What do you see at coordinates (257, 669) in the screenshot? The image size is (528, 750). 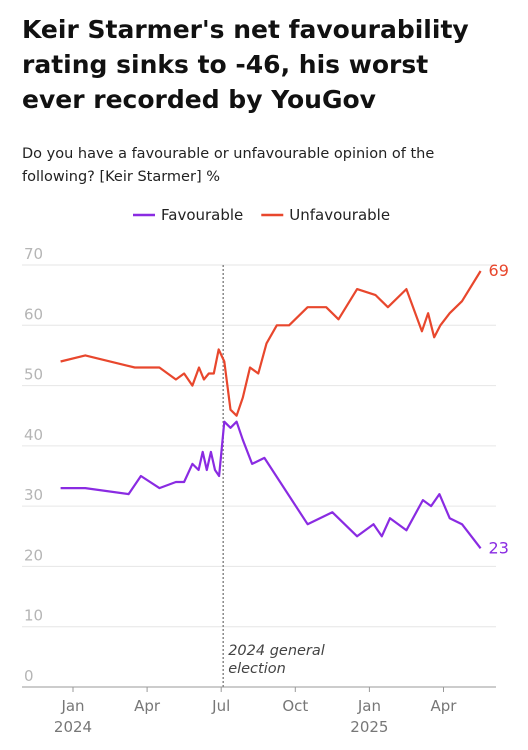 I see `annotation-text: election` at bounding box center [257, 669].